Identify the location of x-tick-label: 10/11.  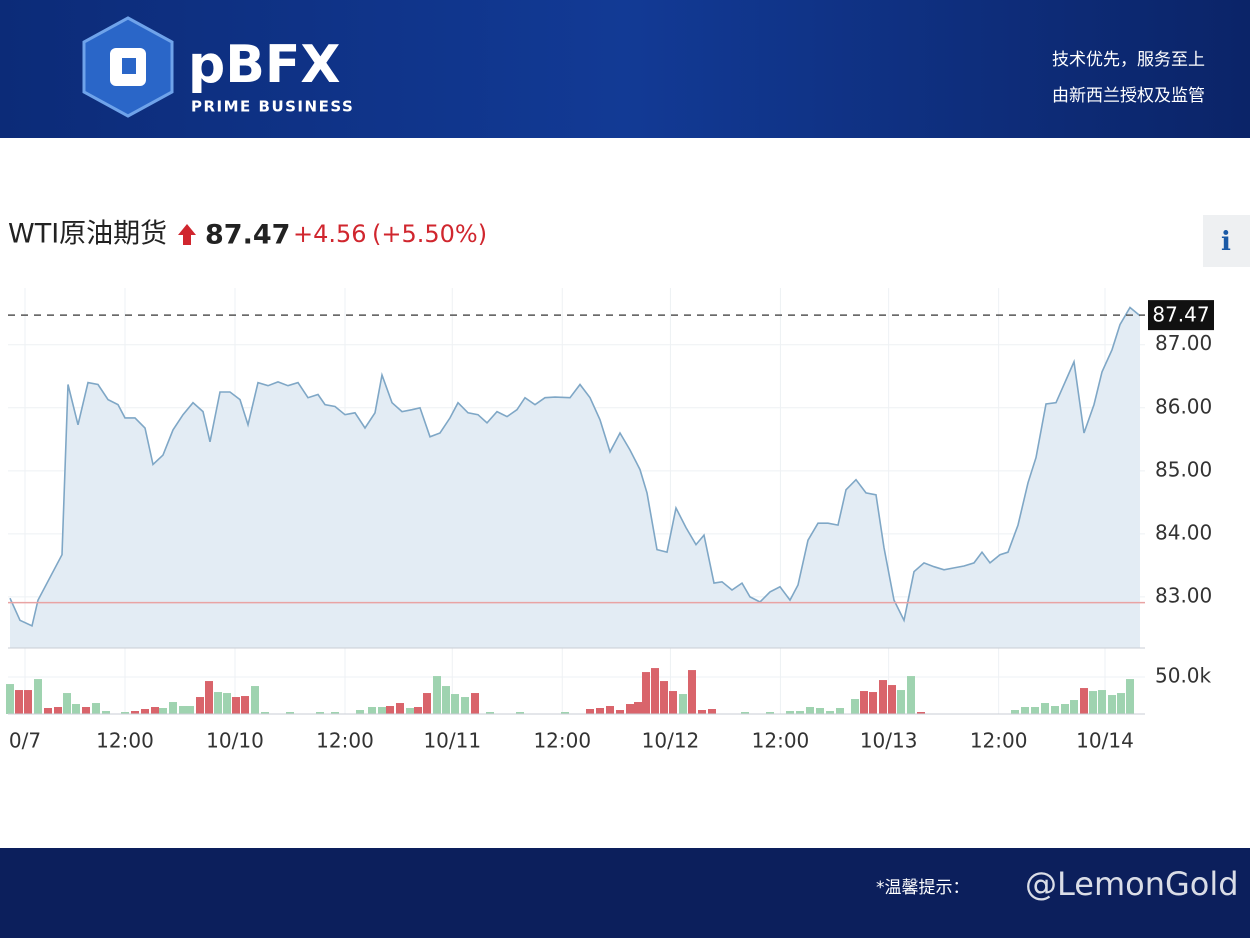
(452, 741).